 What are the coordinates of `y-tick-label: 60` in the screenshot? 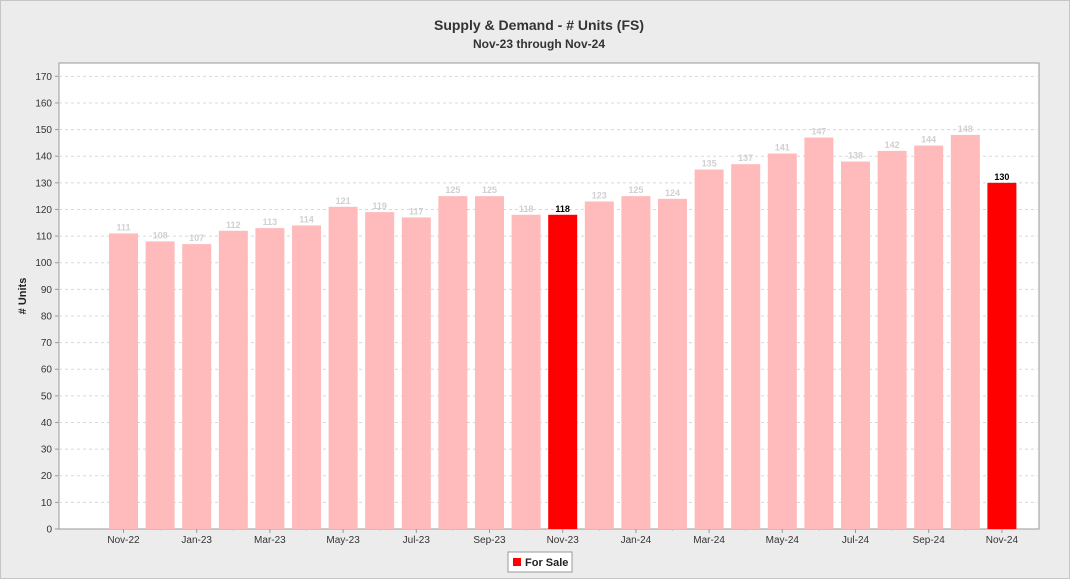 It's located at (47, 370).